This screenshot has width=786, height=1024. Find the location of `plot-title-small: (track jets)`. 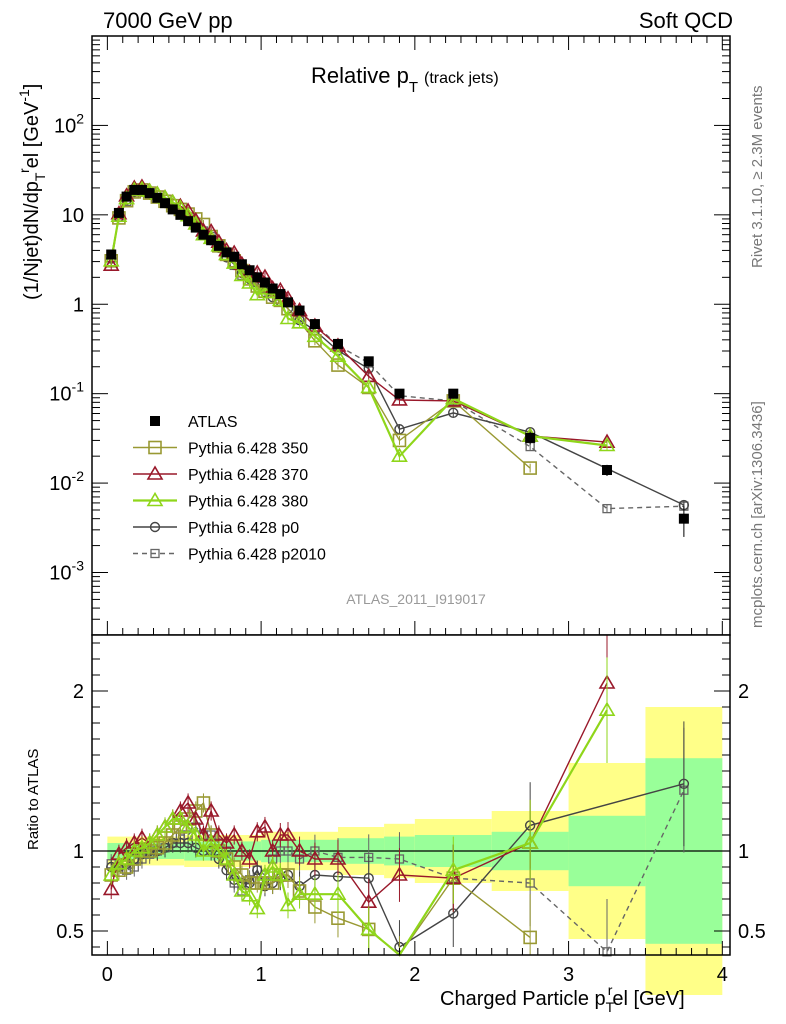

plot-title-small: (track jets) is located at coordinates (461, 78).